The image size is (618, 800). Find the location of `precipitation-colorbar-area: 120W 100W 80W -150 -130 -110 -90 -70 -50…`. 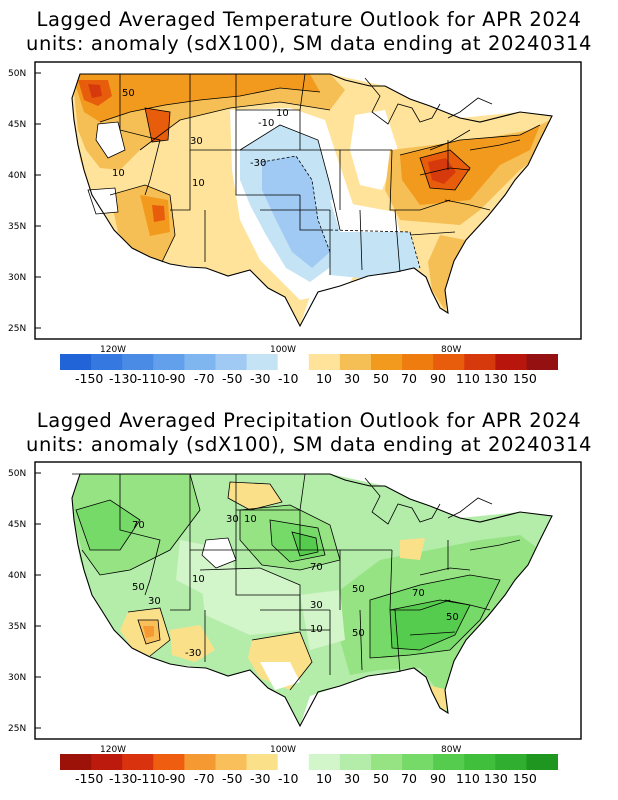

precipitation-colorbar-area: 120W 100W 80W -150 -130 -110 -90 -70 -50… is located at coordinates (309, 765).